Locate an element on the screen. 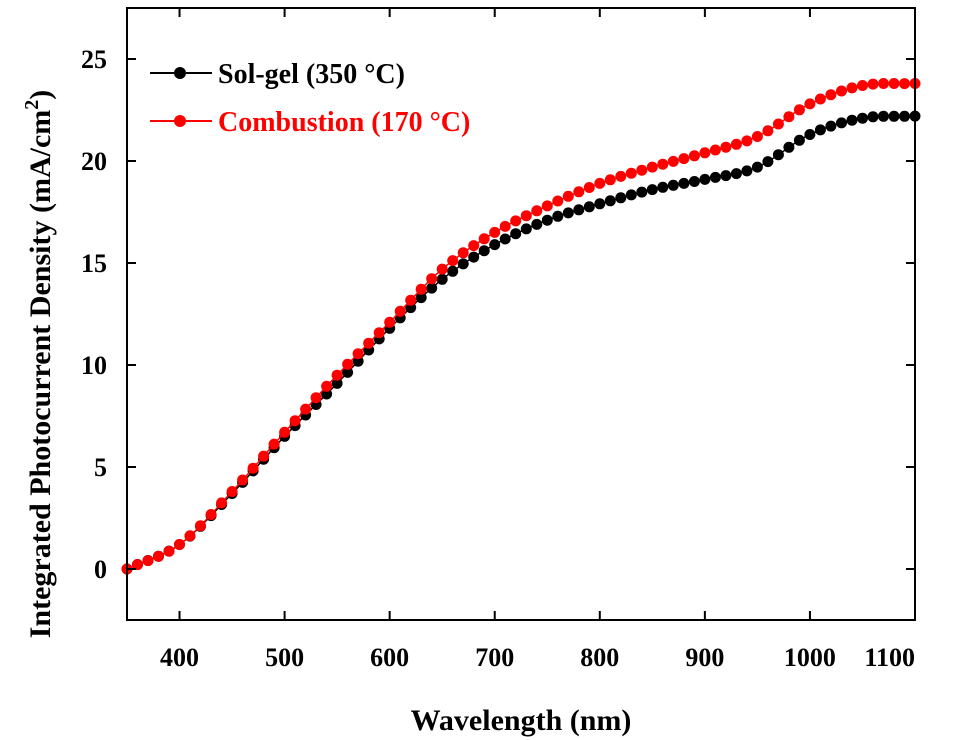  x-tick-label-700: 700 is located at coordinates (494, 657).